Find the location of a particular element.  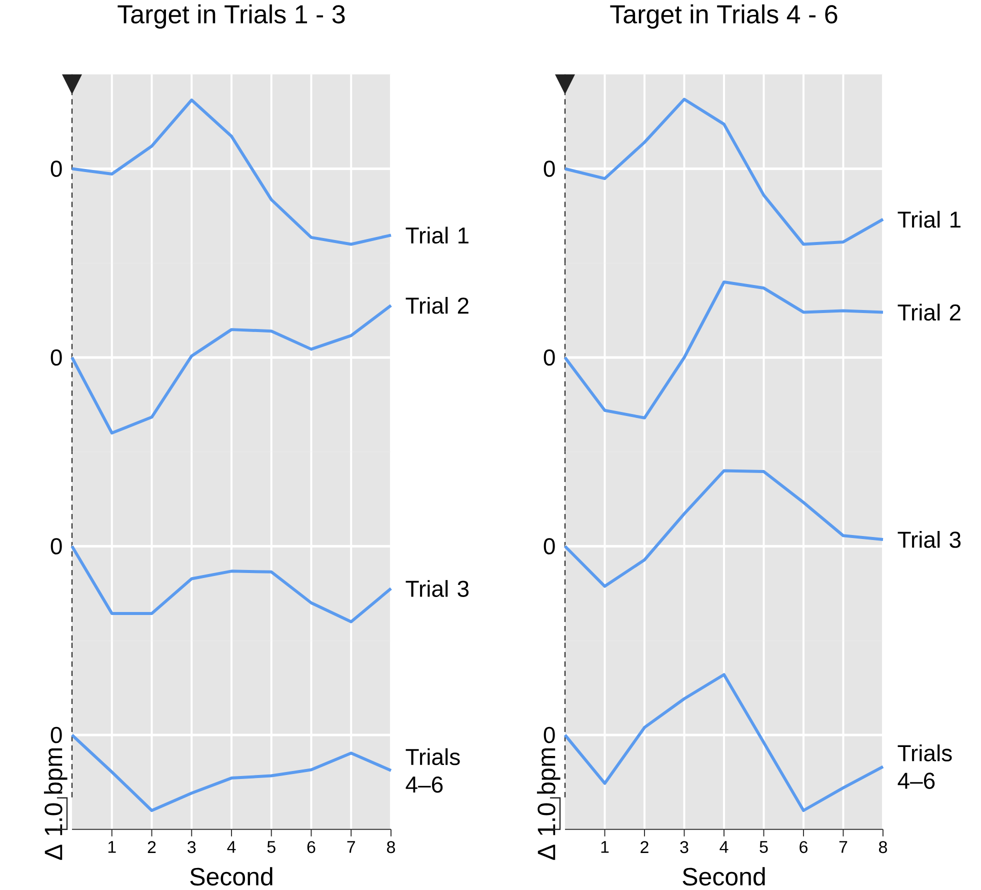

chart-title: Target in Trials 1 - 3 is located at coordinates (231, 16).